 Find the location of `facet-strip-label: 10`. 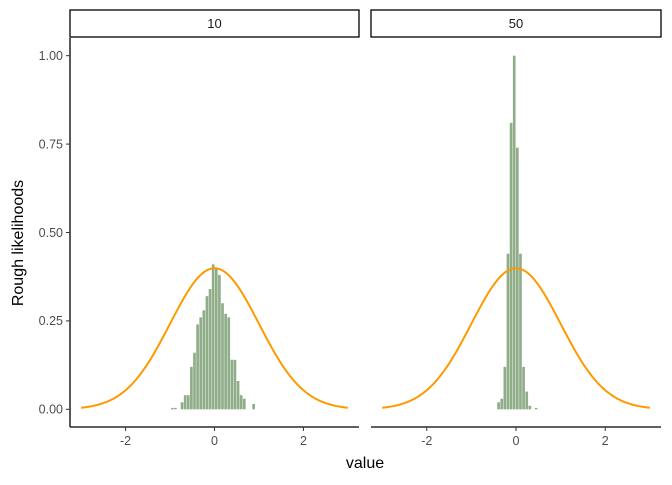

facet-strip-label: 10 is located at coordinates (214, 23).